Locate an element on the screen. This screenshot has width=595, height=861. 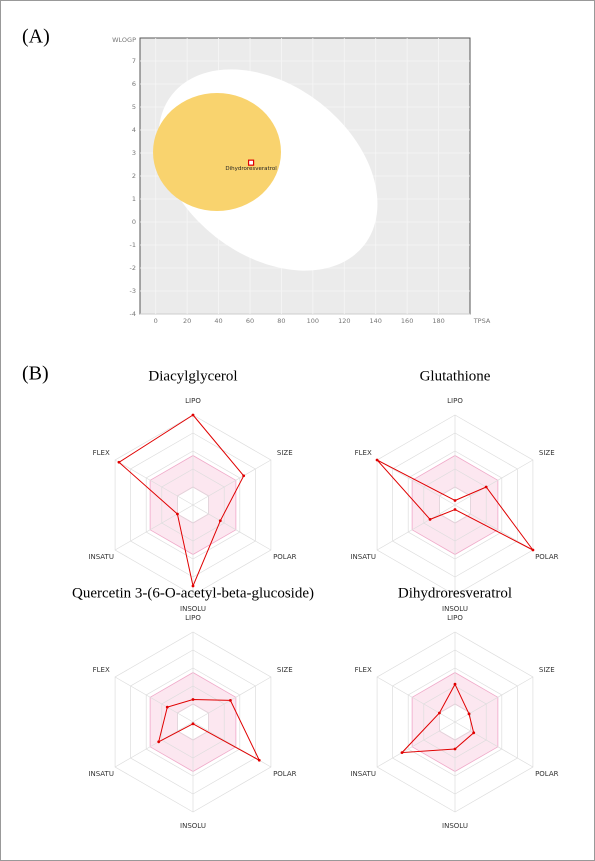
y-tick-label: -3 is located at coordinates (133, 291).